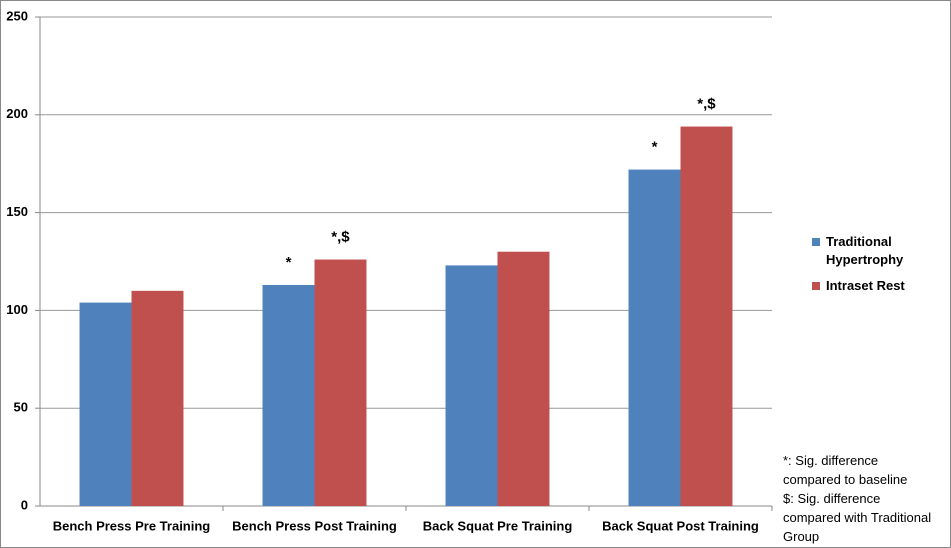  I want to click on note: *: Sig. difference compared to baseline, so click(845, 470).